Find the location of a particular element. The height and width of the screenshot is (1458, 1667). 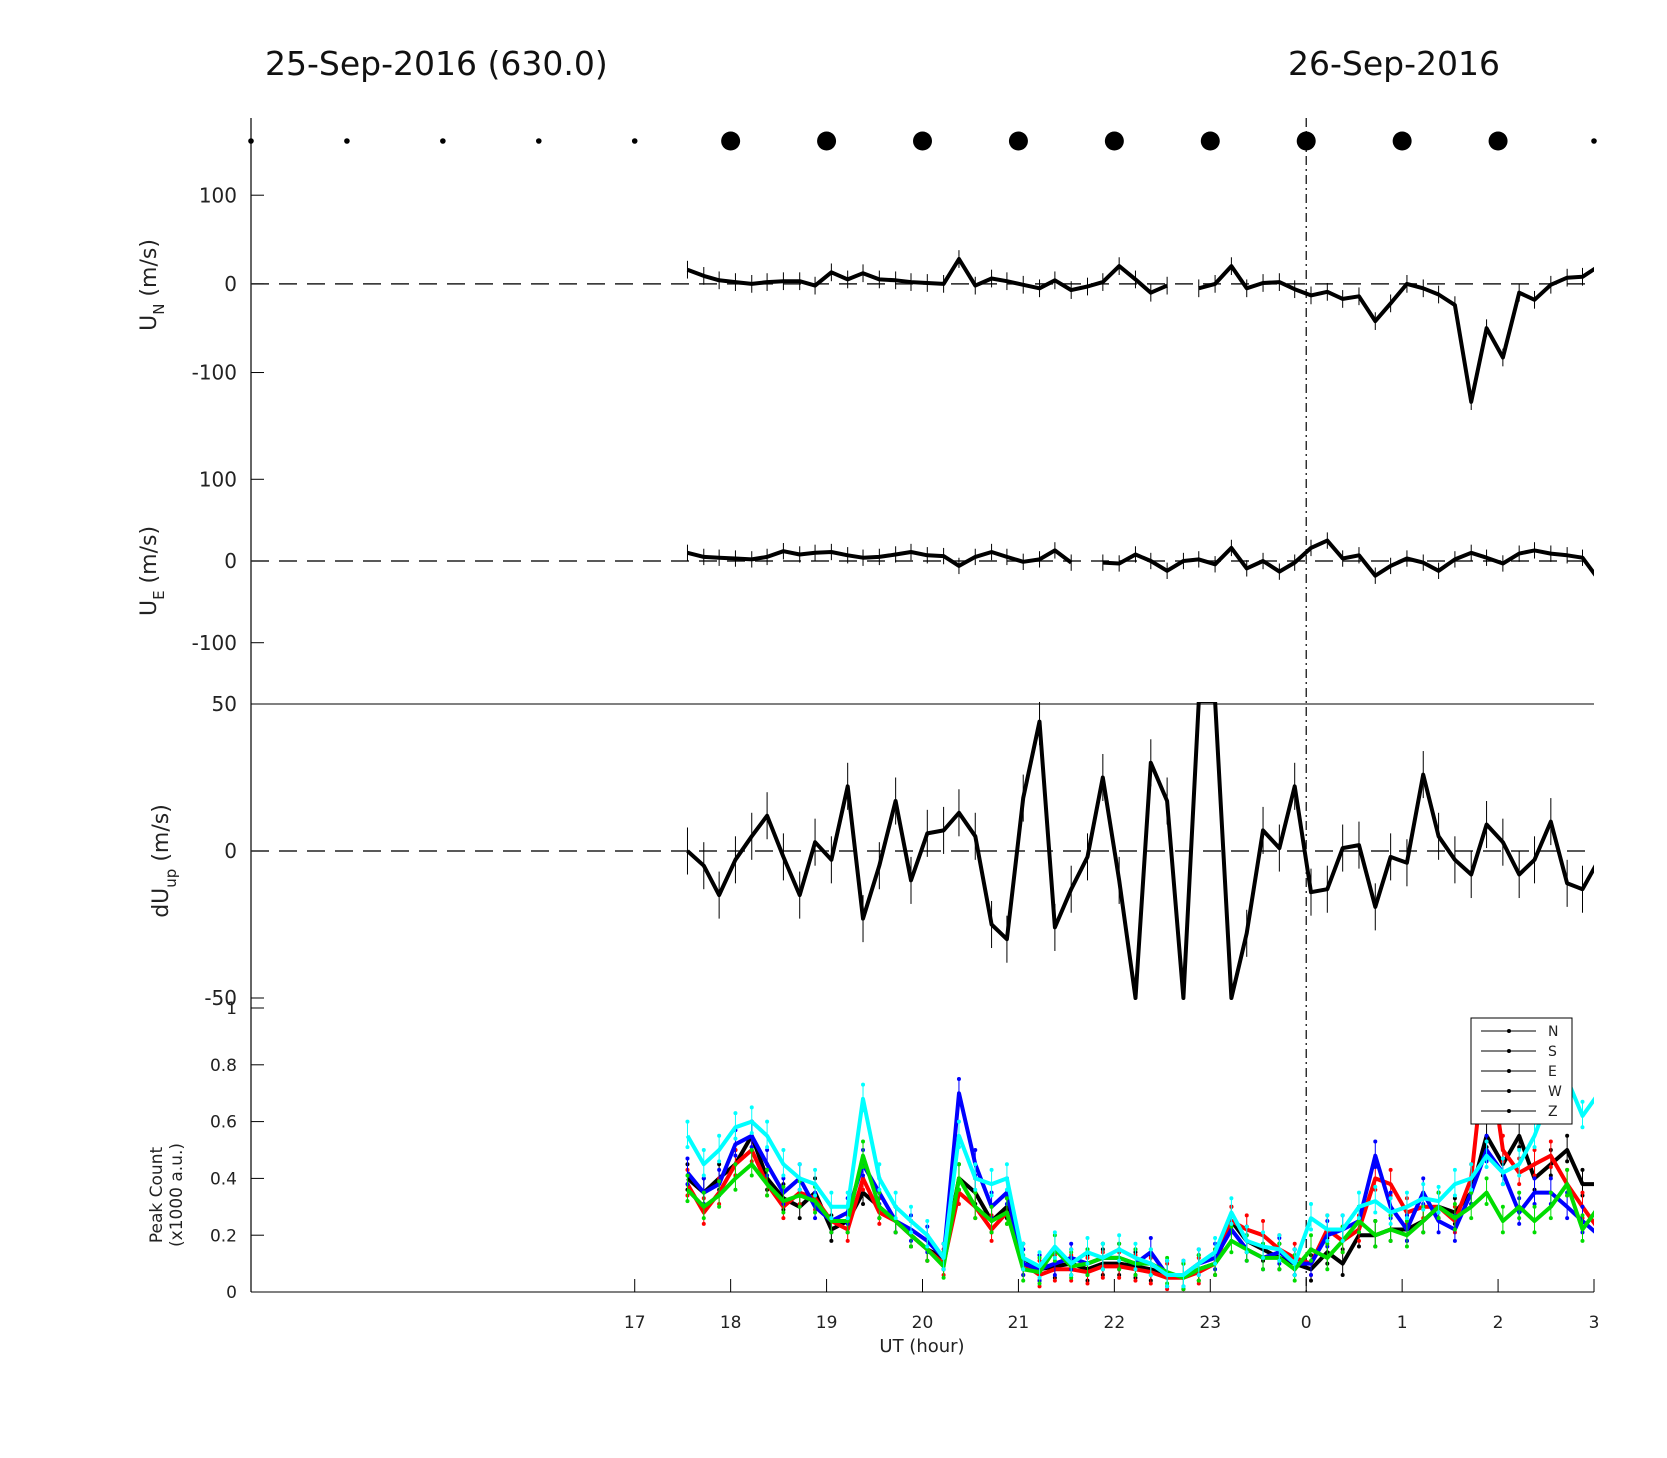

x-tick-label: 18 is located at coordinates (731, 1323).